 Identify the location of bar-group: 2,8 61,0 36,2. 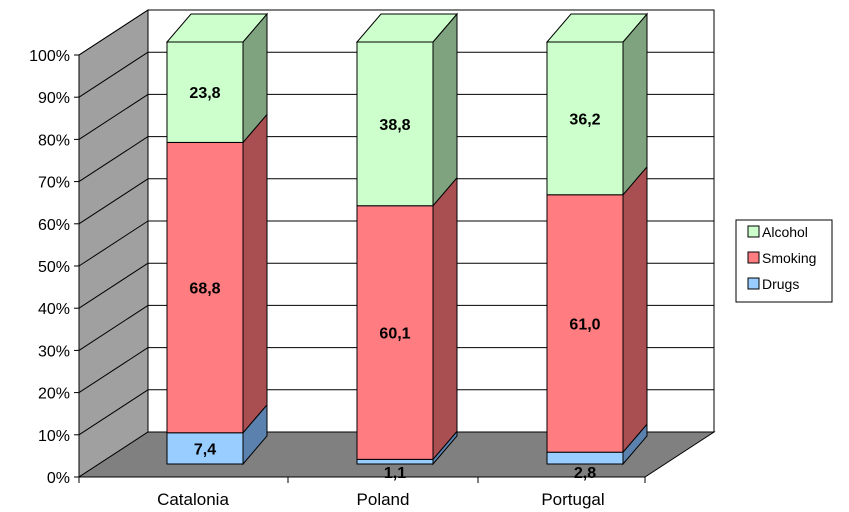
(597, 247).